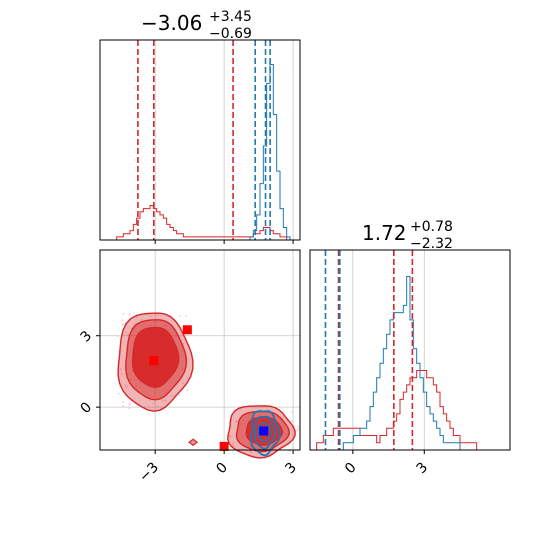  I want to click on y-tick-label-param-2: 0, so click(87, 408).